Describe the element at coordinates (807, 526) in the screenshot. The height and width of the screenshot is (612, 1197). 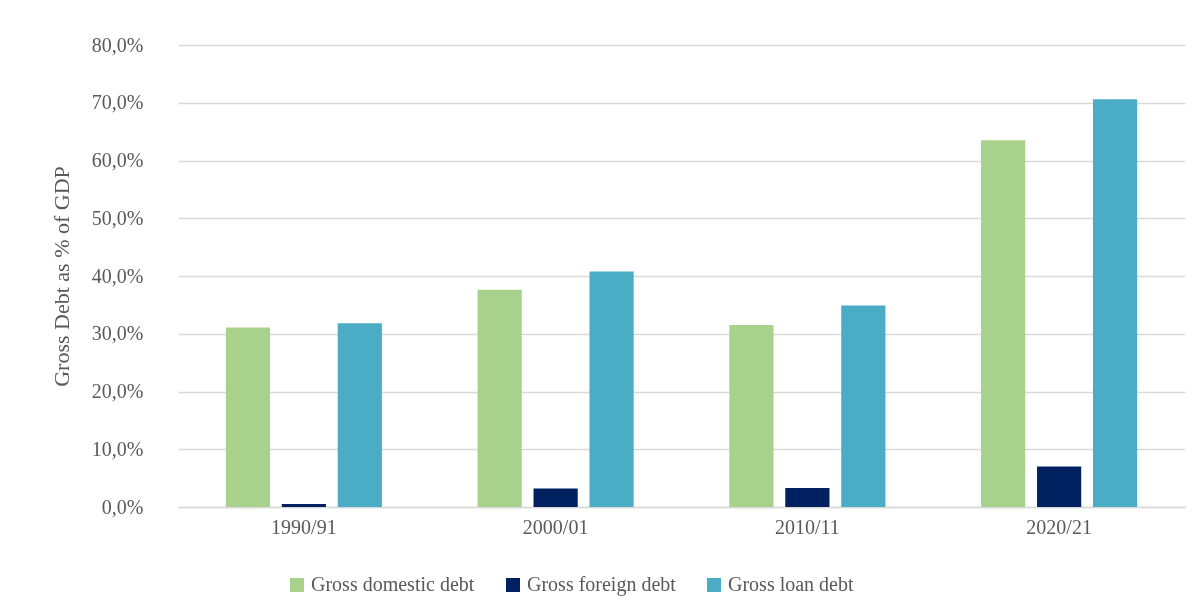
I see `x-tick-label: 2010/11` at that location.